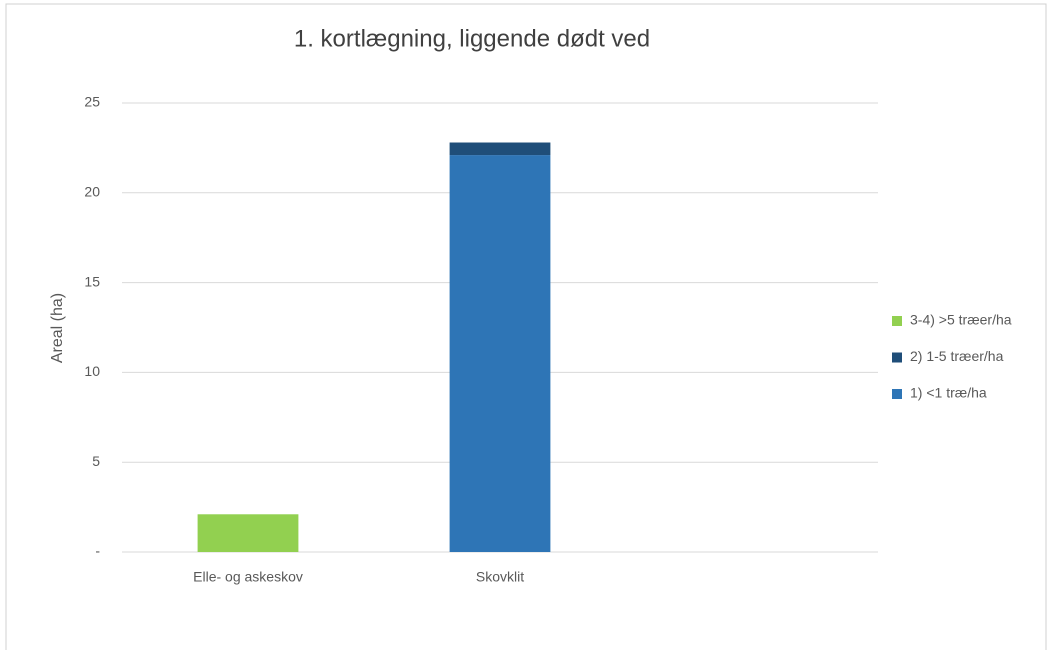  Describe the element at coordinates (57, 328) in the screenshot. I see `y-axis-label: Areal (ha)` at that location.